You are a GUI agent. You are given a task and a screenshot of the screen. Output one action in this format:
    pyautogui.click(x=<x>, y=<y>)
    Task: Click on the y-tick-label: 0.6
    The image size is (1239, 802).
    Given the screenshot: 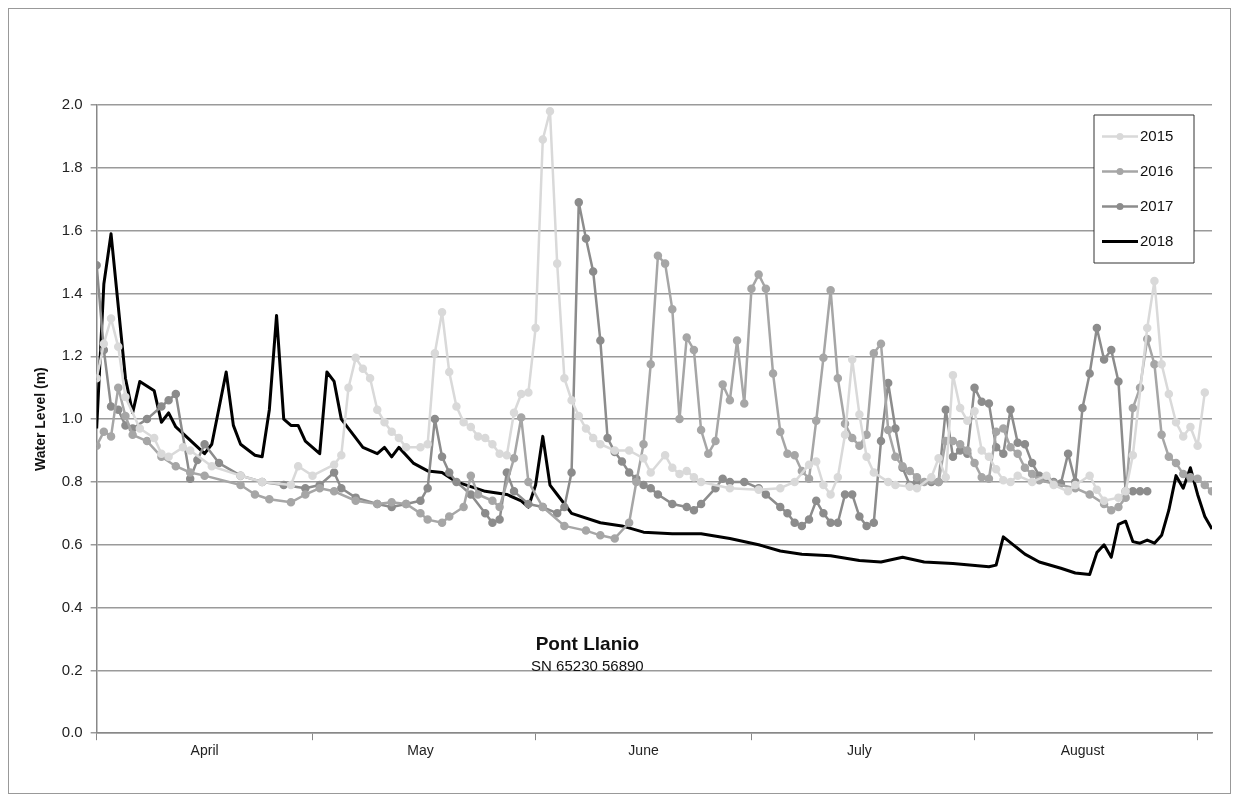 What is the action you would take?
    pyautogui.click(x=72, y=543)
    